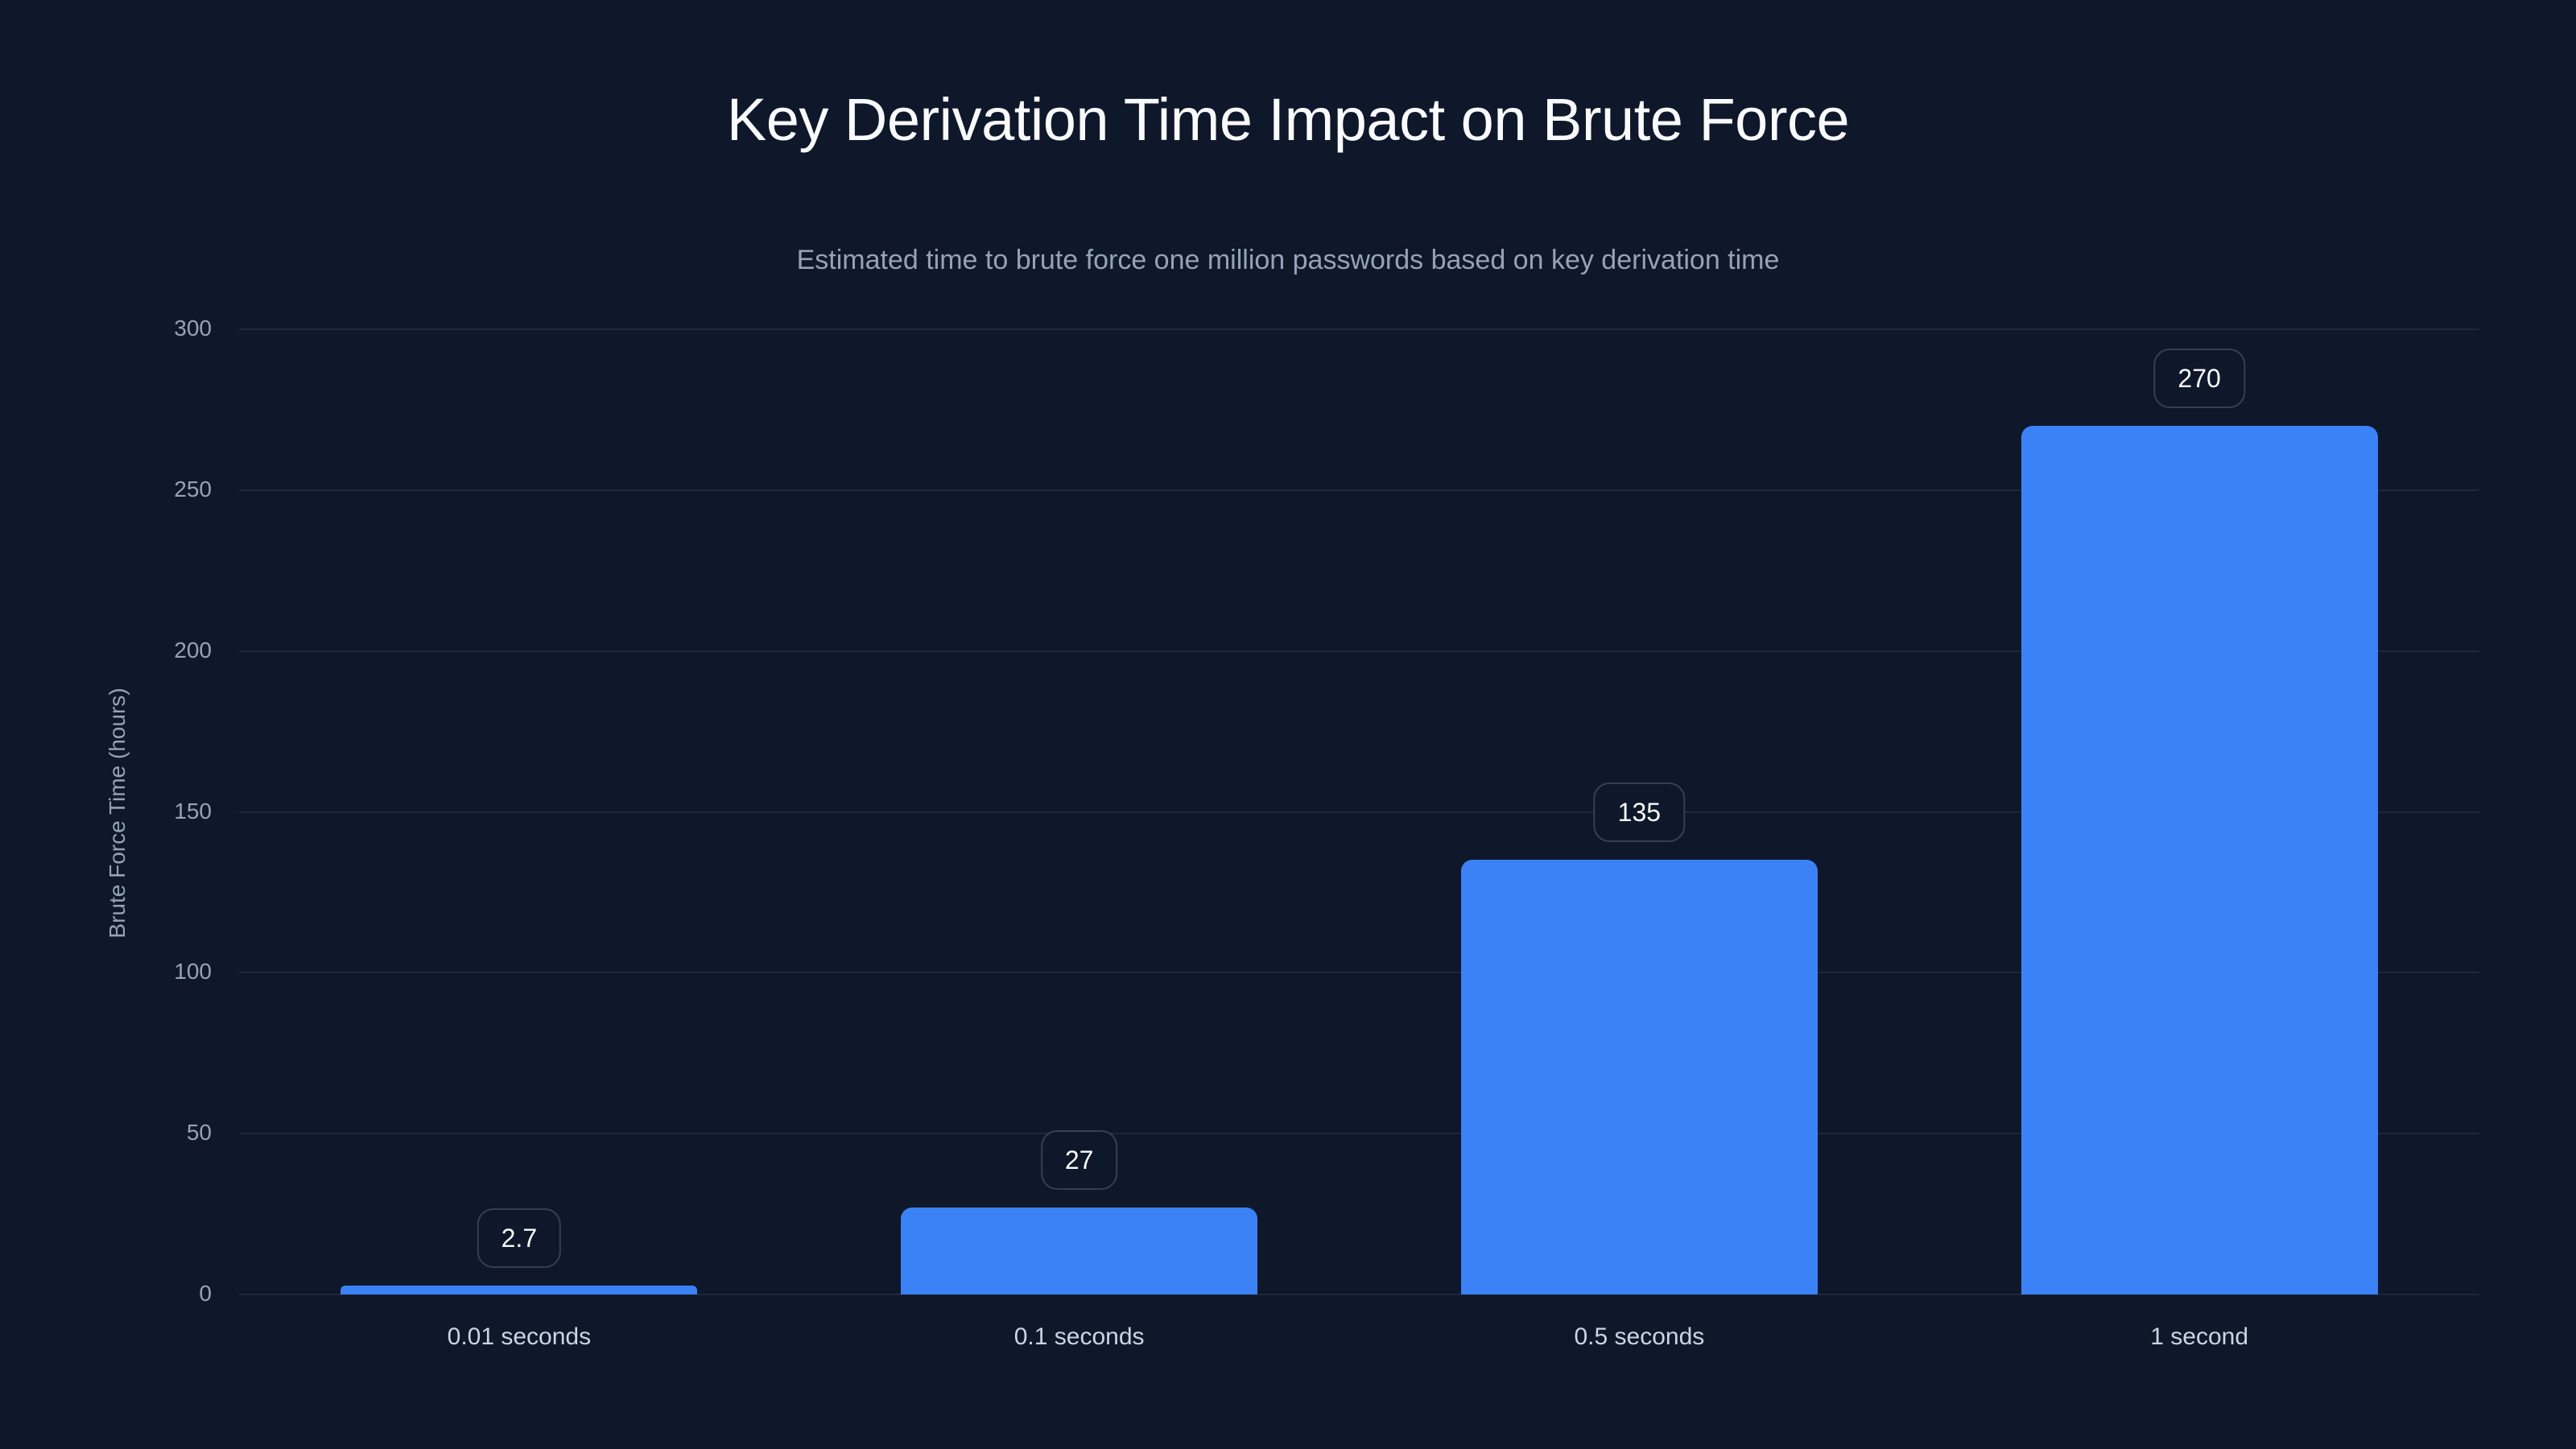  I want to click on y-axis-label: Brute Force Time (hours), so click(117, 813).